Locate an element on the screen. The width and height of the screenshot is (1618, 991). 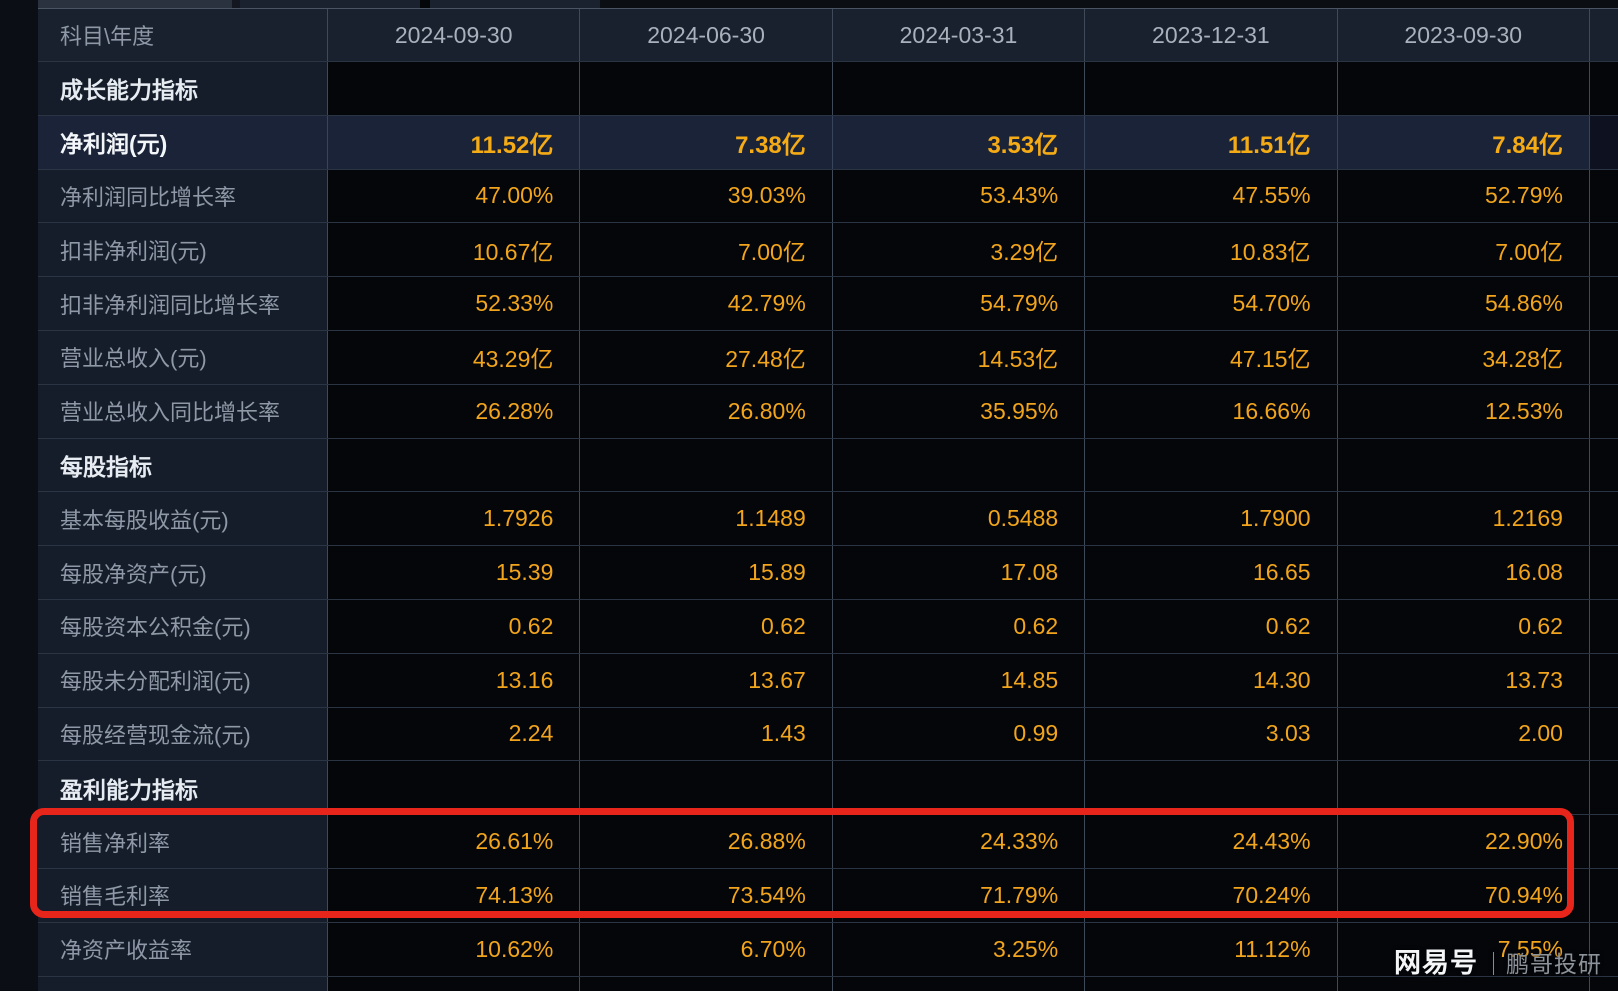
value-cell: 1.7900 is located at coordinates (1211, 519).